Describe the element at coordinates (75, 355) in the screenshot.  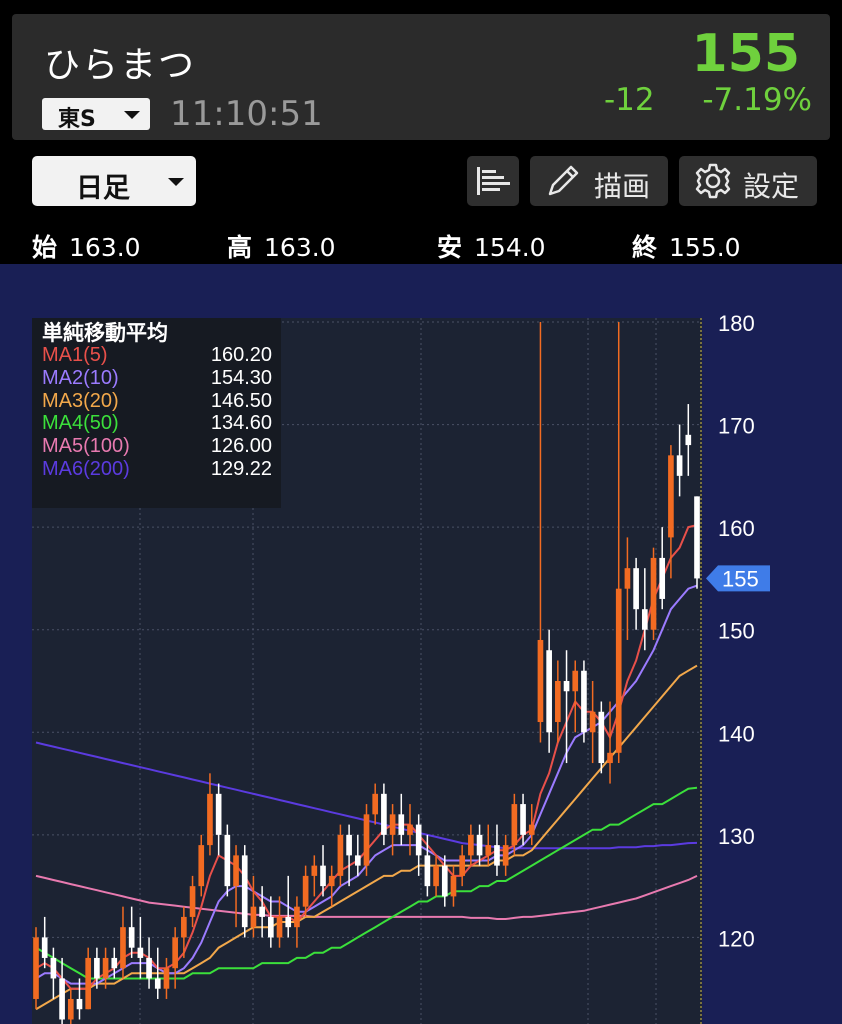
I see `ma-name: MA1(5)` at that location.